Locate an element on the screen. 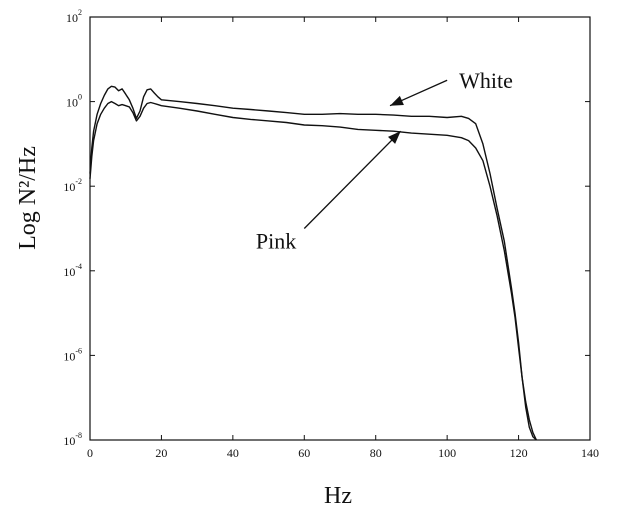  y-tick-label: 10⁻⁸ is located at coordinates (72, 439).